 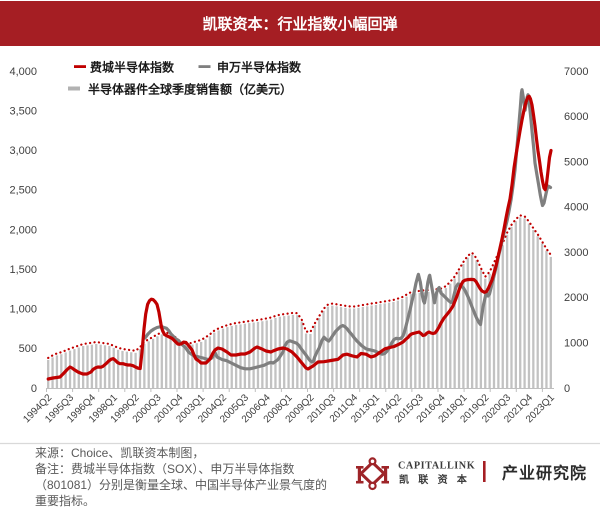 I want to click on svg-text: CAPITALLINK, so click(x=436, y=466).